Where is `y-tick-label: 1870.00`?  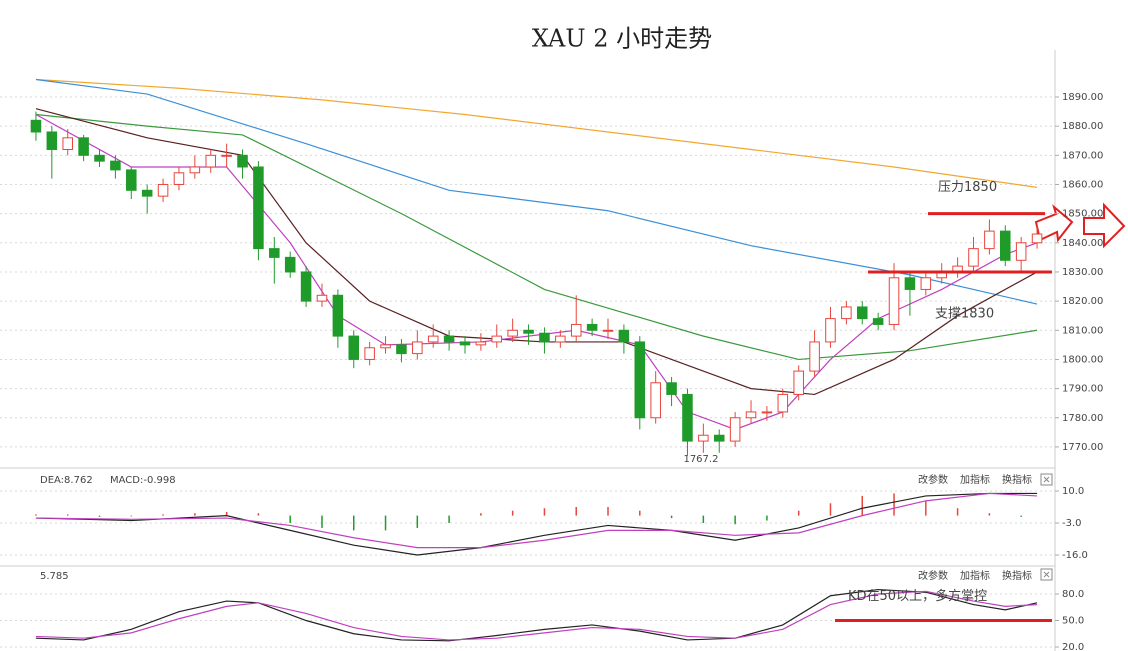
y-tick-label: 1870.00 is located at coordinates (1082, 155).